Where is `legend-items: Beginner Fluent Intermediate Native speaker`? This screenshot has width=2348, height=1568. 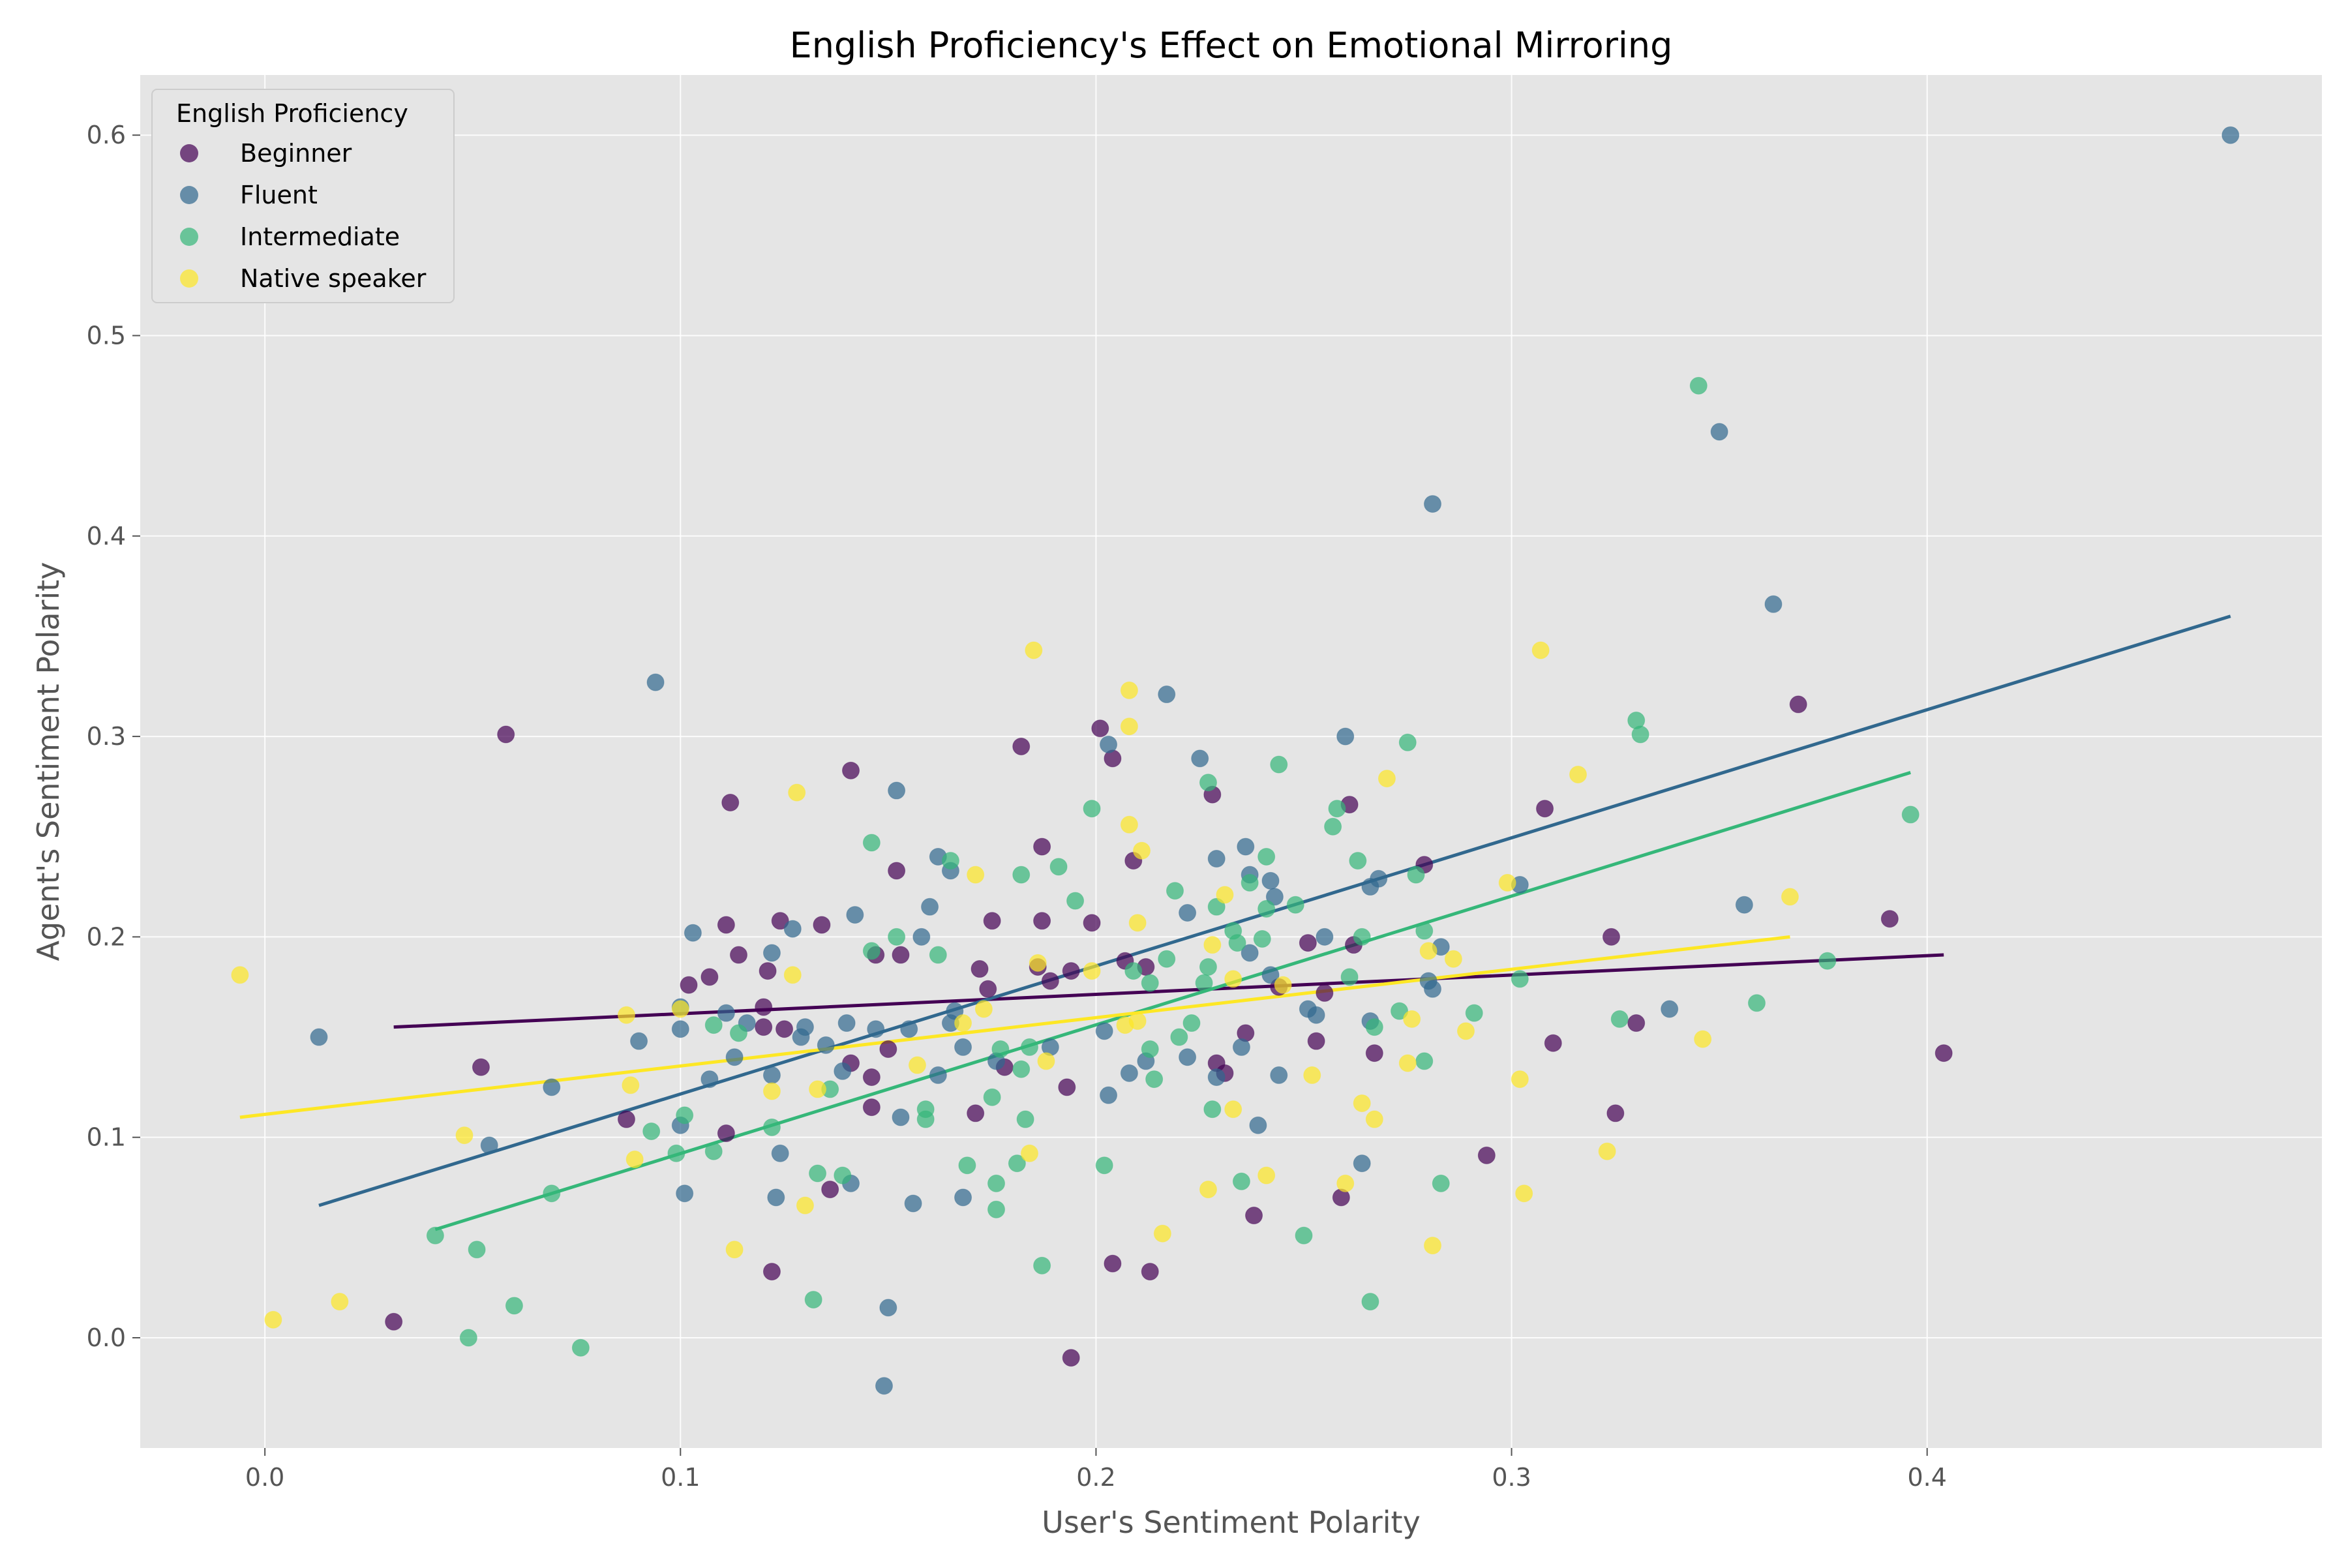
legend-items: Beginner Fluent Intermediate Native speaker is located at coordinates (304, 216).